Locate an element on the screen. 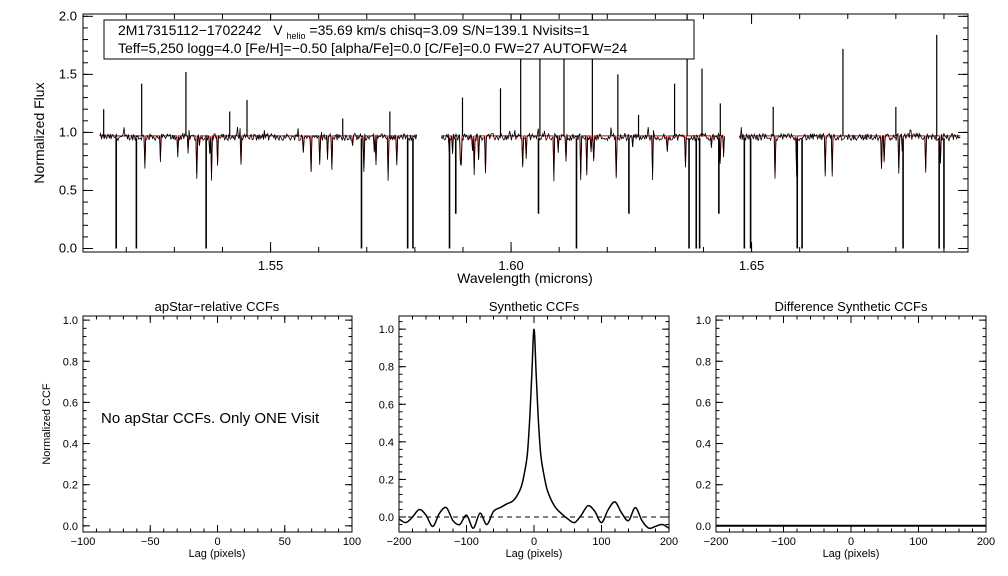  spectrum-x-tick-label: 1.55 is located at coordinates (270, 265).